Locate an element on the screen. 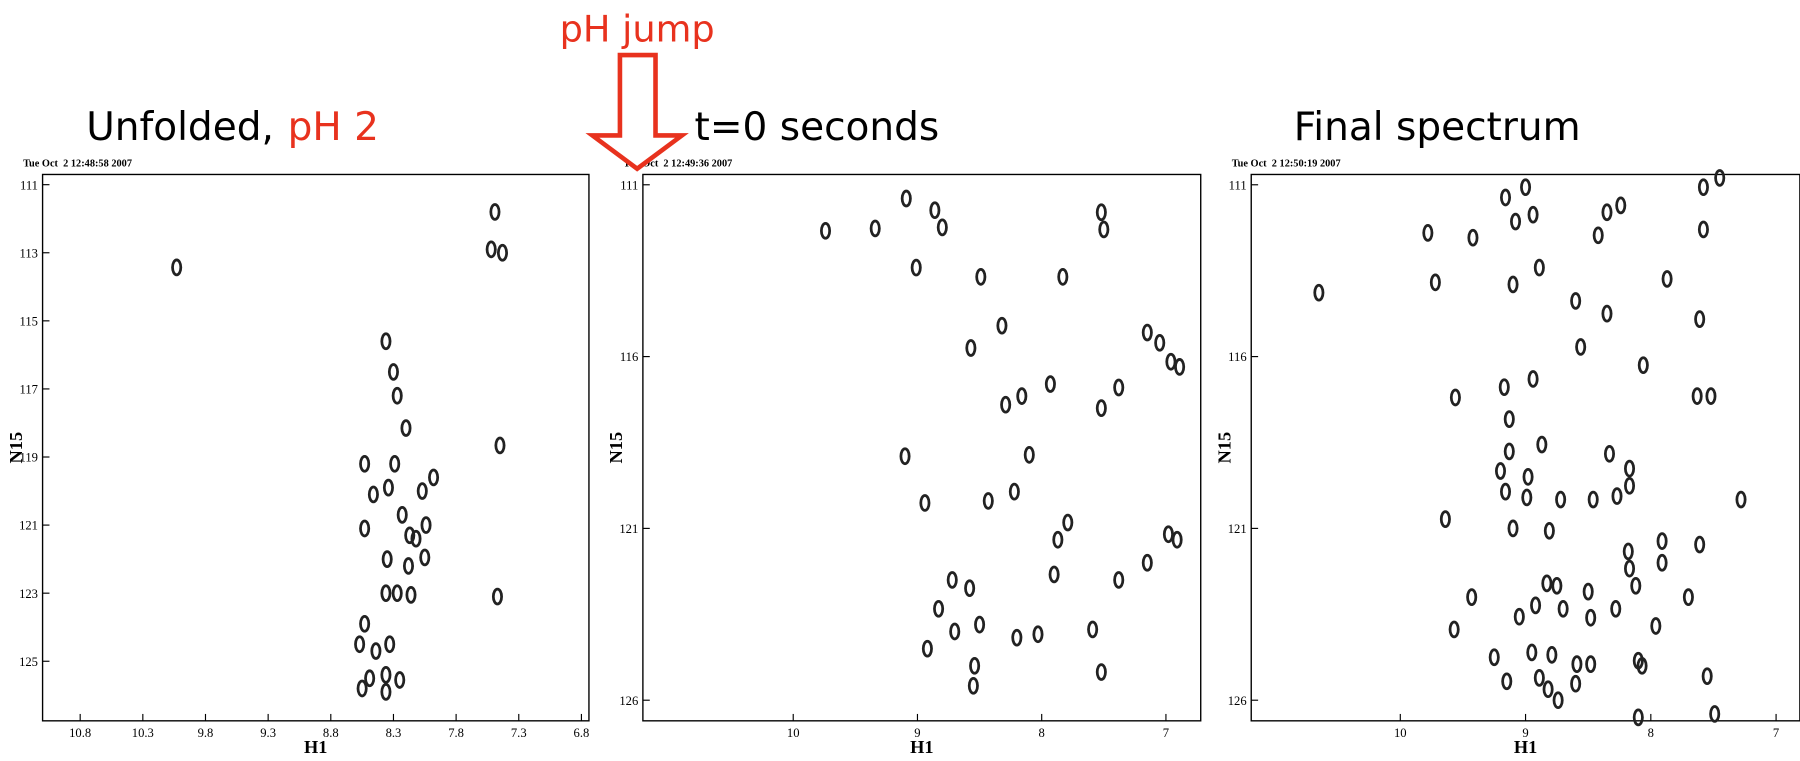  y-tick-label: 116 is located at coordinates (629, 357).